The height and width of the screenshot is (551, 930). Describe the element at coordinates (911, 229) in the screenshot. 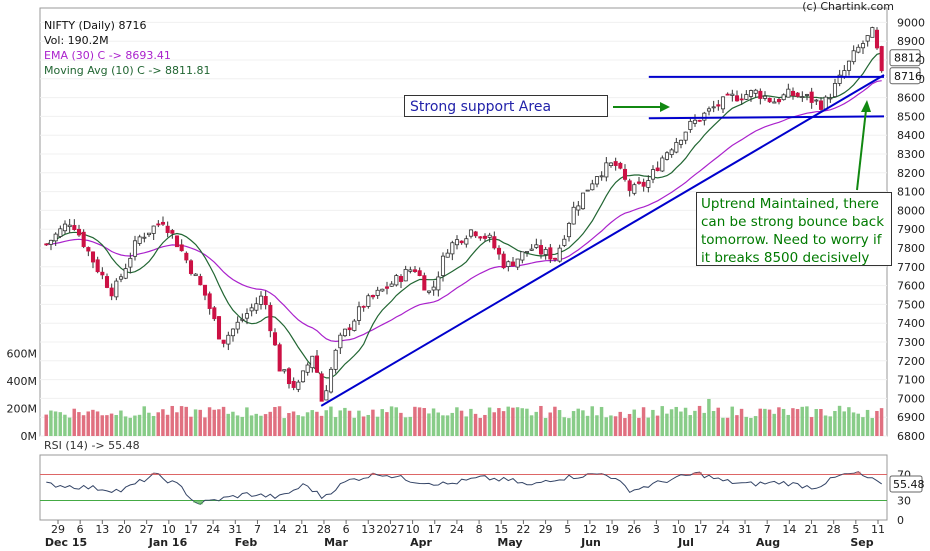

I see `price-tick-label: 7900` at that location.